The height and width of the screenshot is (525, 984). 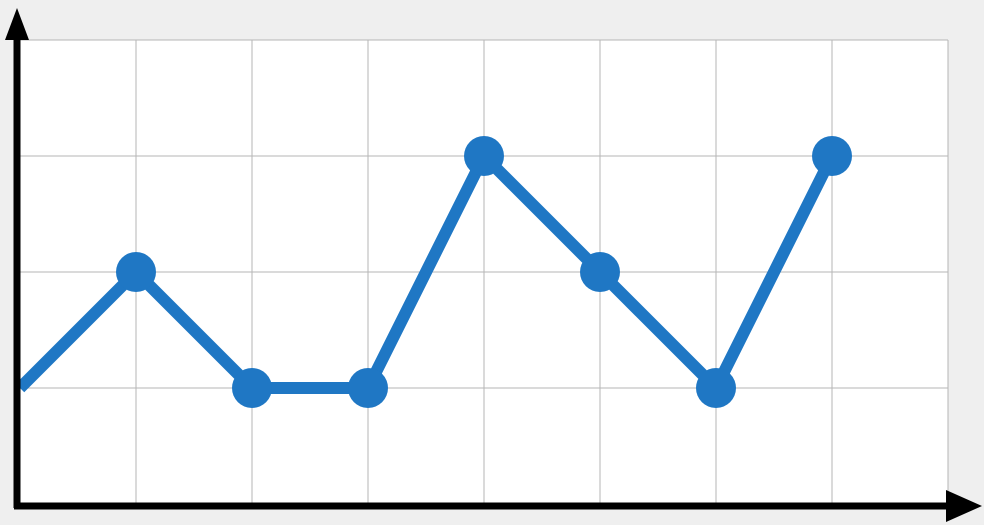 I want to click on x-axis-arrow, so click(x=964, y=506).